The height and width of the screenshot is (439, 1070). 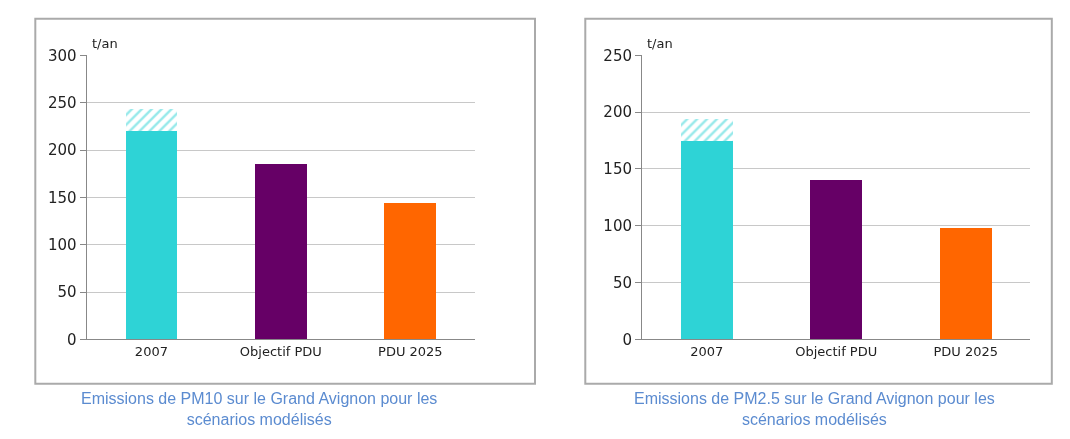 What do you see at coordinates (62, 55) in the screenshot?
I see `y-tick-label: 300` at bounding box center [62, 55].